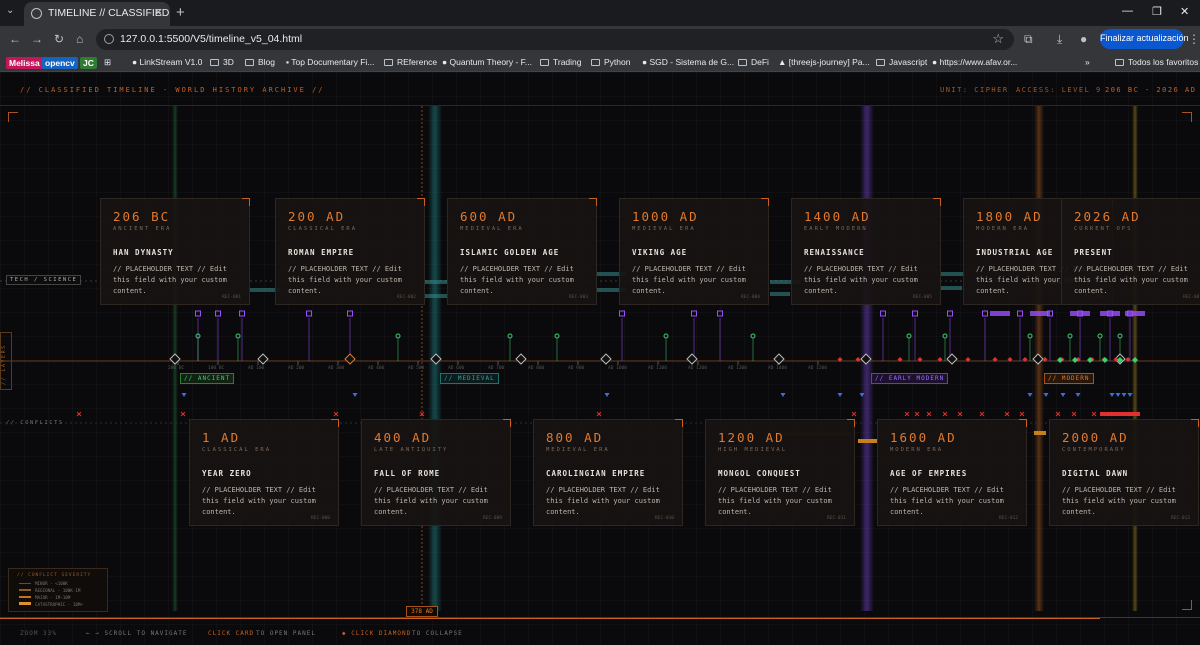 This screenshot has height=645, width=1200. What do you see at coordinates (97, 14) in the screenshot?
I see `active-tab: TIMELINE // CLASSIFIED ✕` at bounding box center [97, 14].